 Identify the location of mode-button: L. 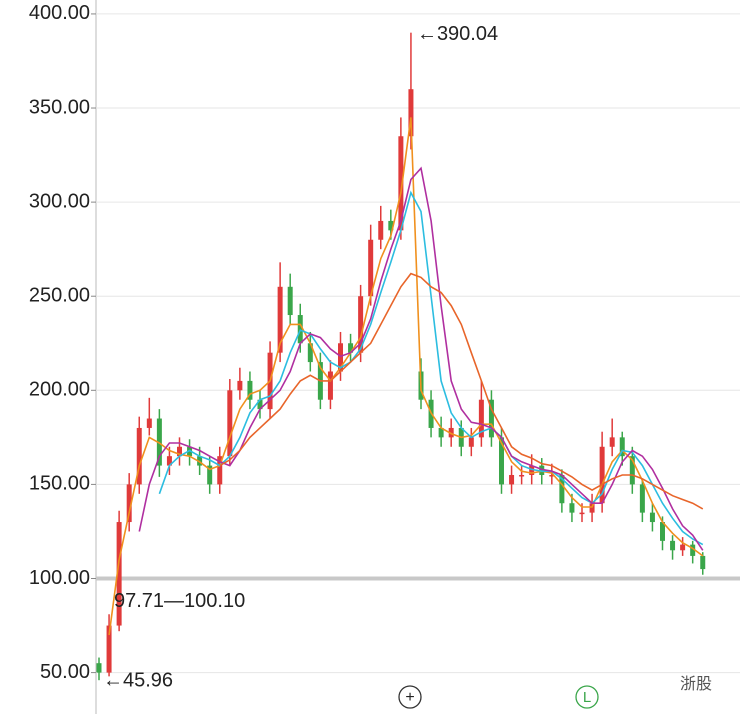
(587, 697).